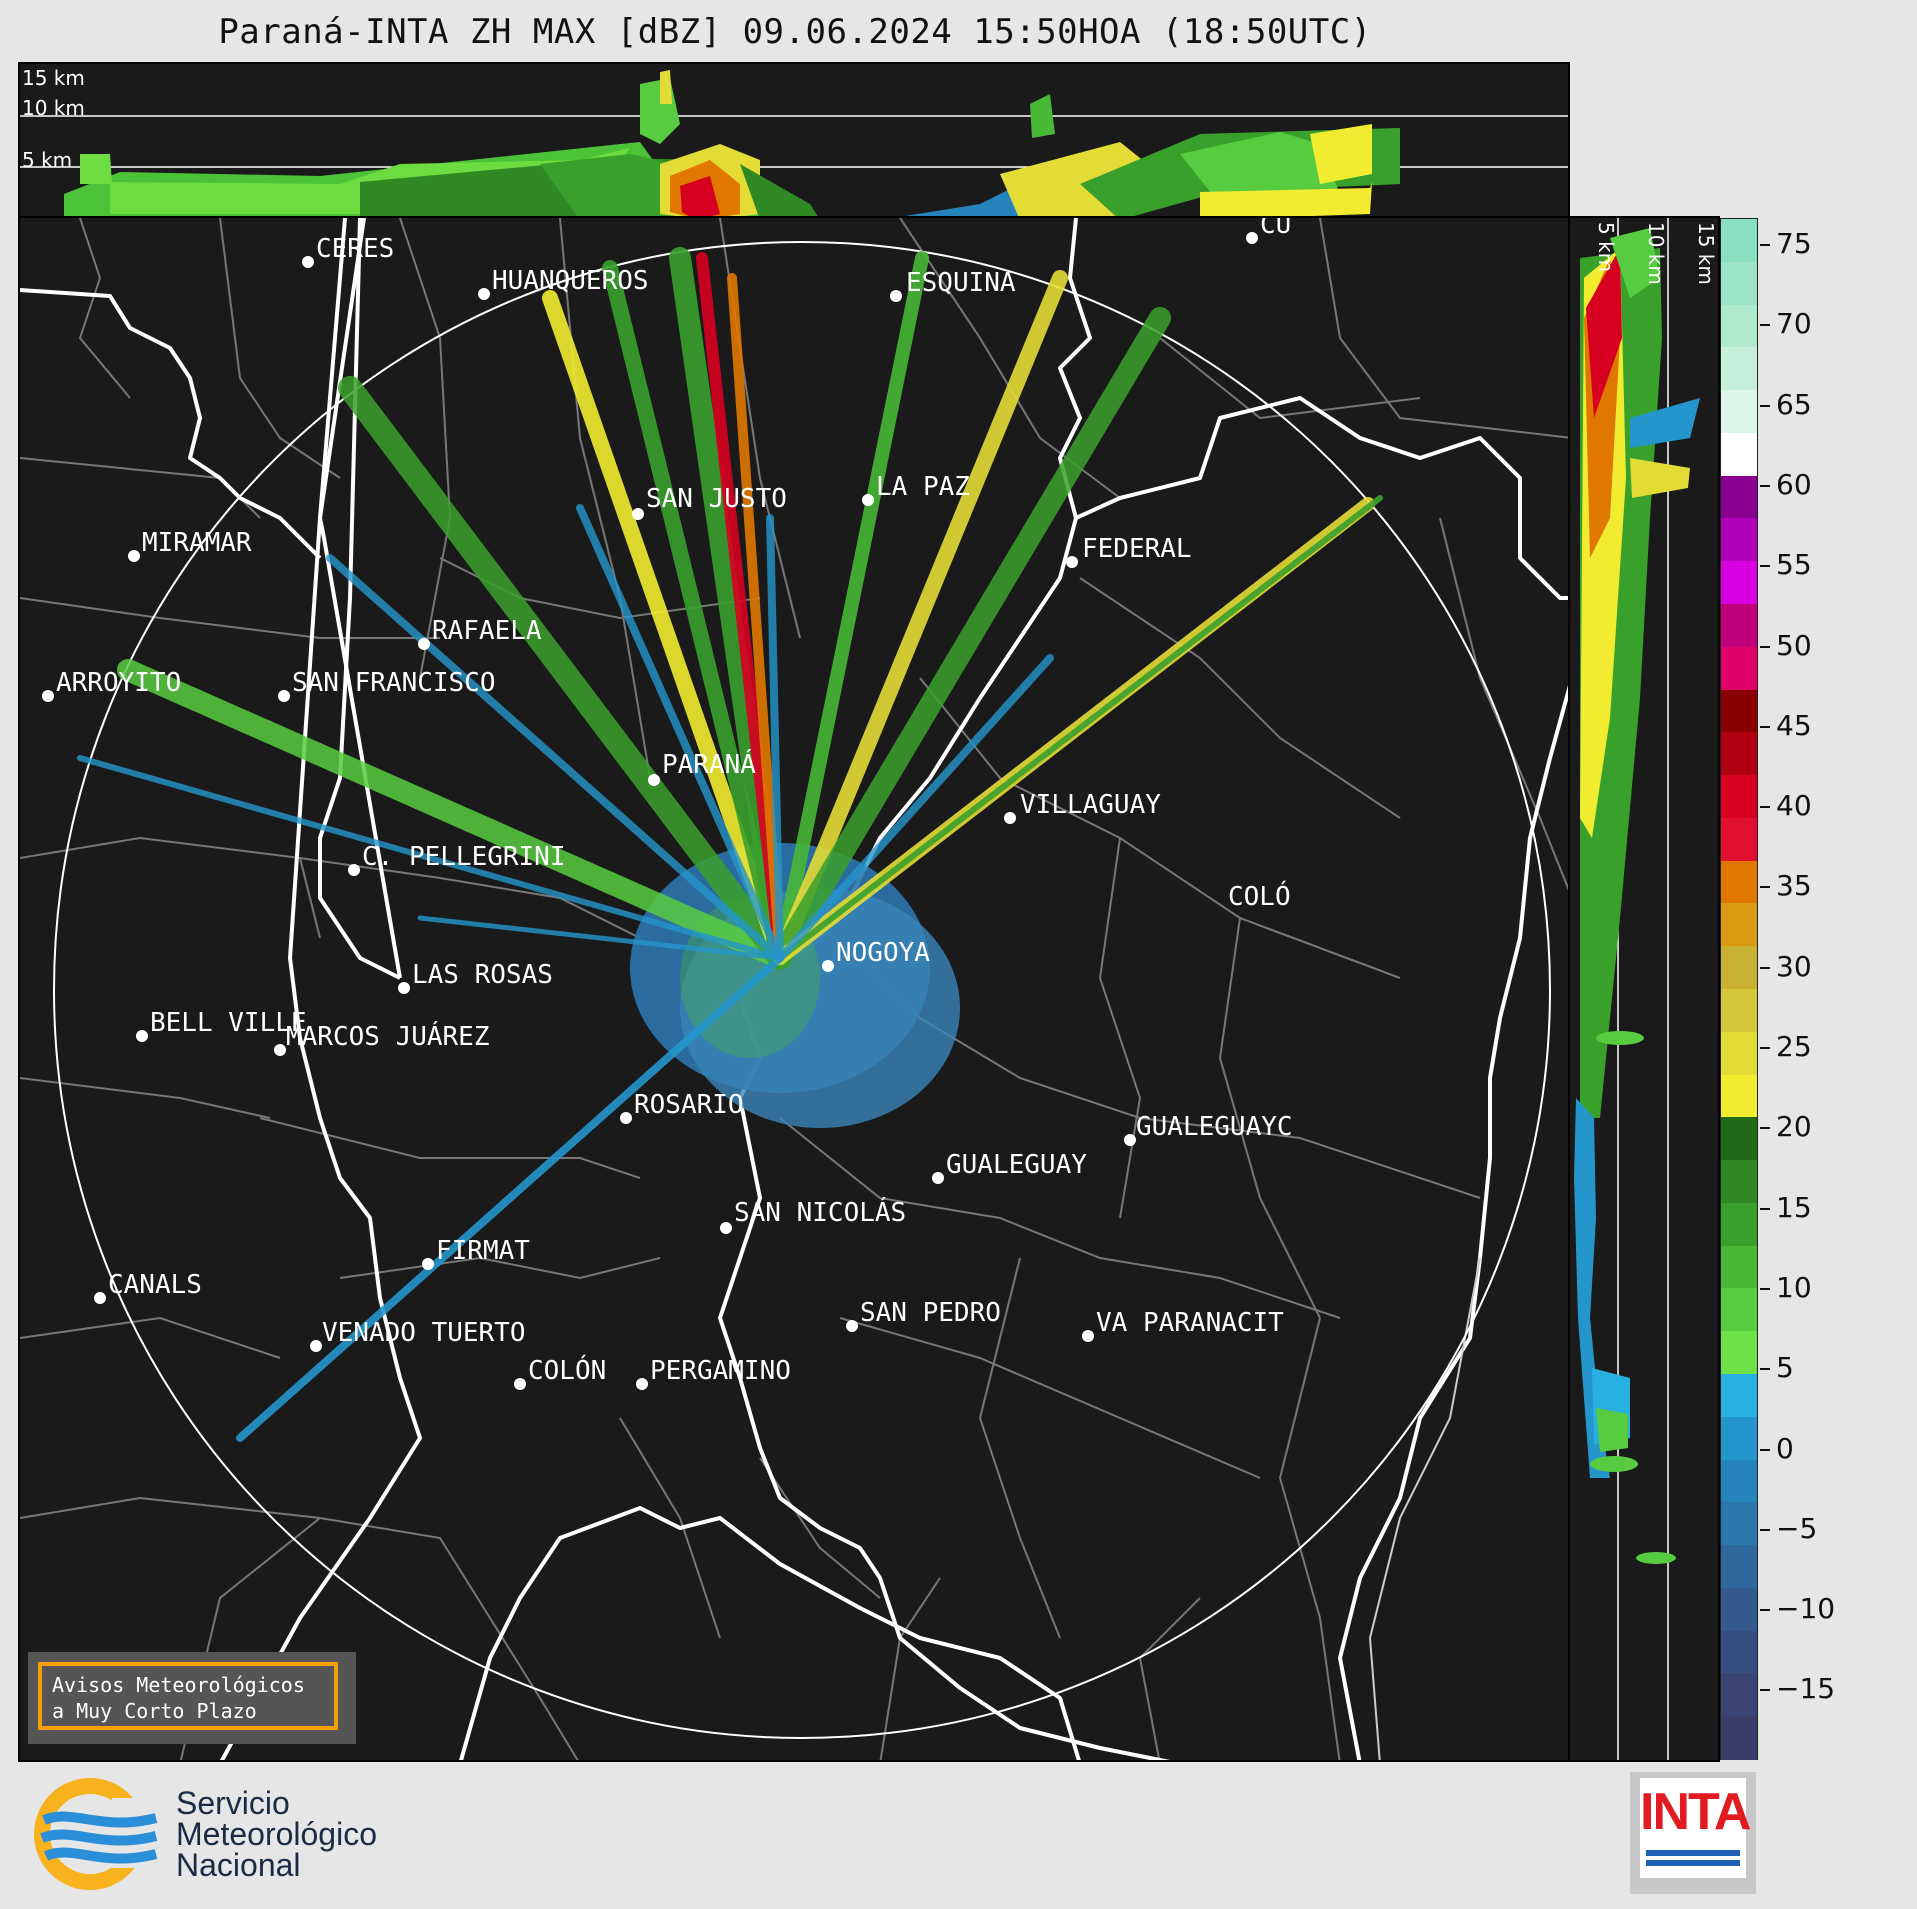  What do you see at coordinates (154, 1711) in the screenshot?
I see `avisos-line2: a Muy Corto Plazo` at bounding box center [154, 1711].